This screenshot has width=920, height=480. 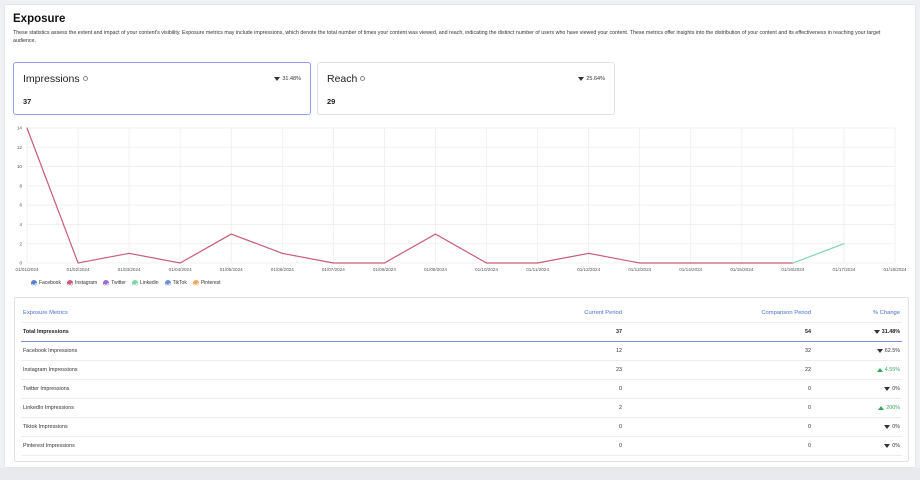 What do you see at coordinates (461, 351) in the screenshot?
I see `table-row: Facebook Impressions 12 32 62.5%` at bounding box center [461, 351].